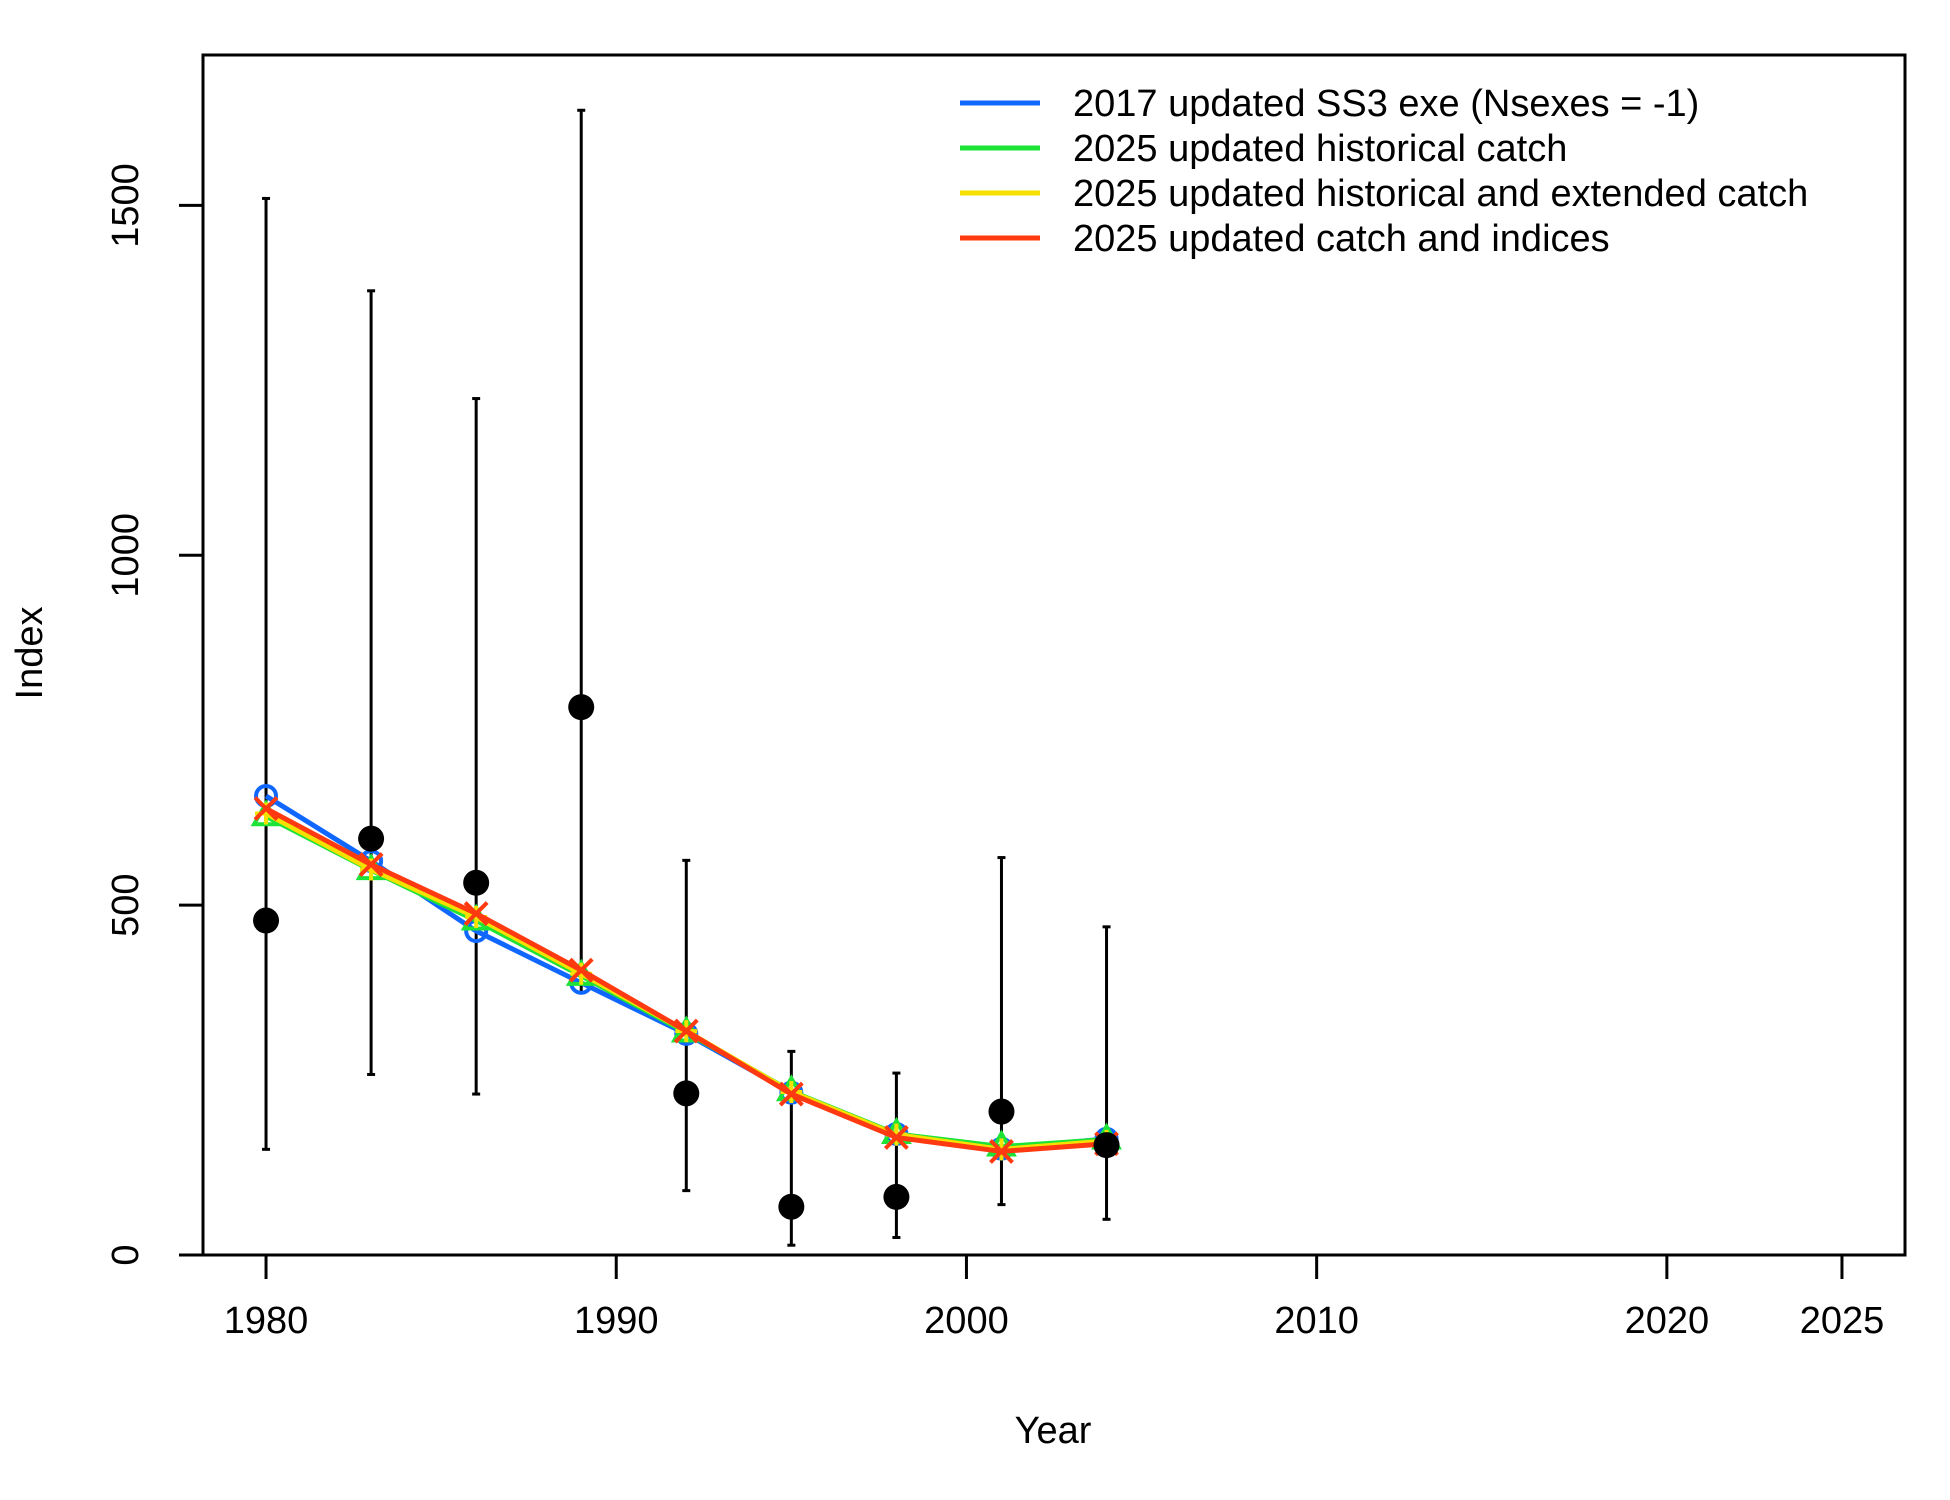 This screenshot has height=1500, width=1950. What do you see at coordinates (616, 1321) in the screenshot?
I see `x-tick-label: 1990` at bounding box center [616, 1321].